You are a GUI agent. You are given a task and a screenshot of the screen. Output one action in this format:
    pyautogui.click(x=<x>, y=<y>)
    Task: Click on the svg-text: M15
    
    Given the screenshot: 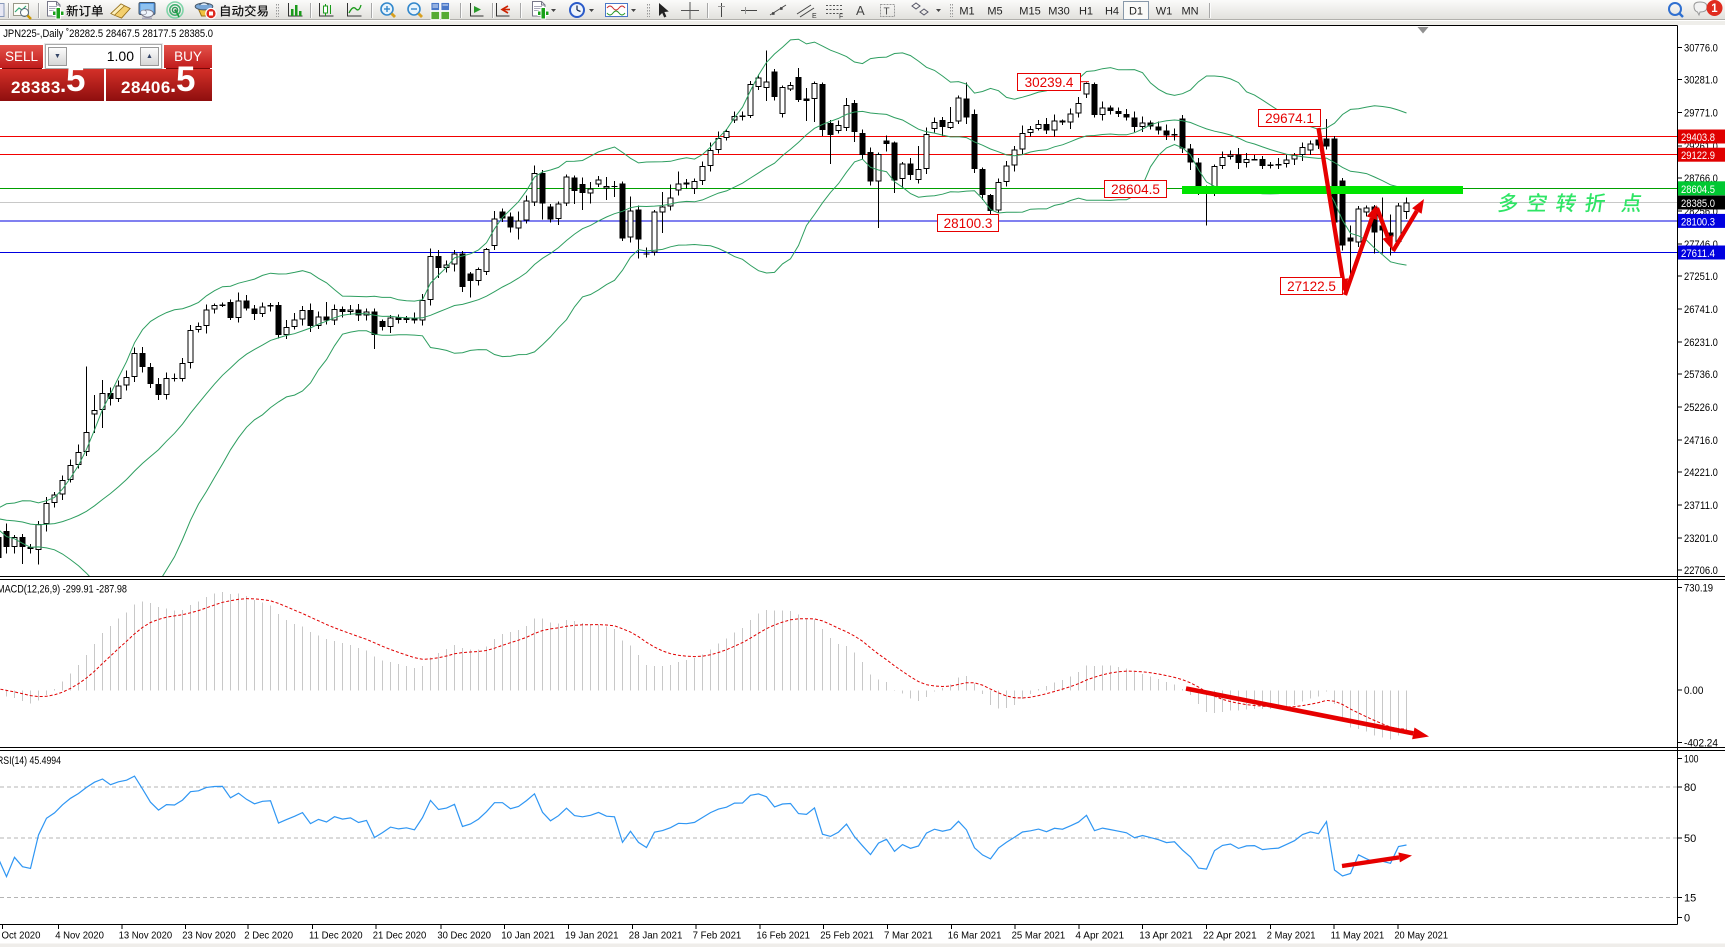 What is the action you would take?
    pyautogui.click(x=1029, y=12)
    